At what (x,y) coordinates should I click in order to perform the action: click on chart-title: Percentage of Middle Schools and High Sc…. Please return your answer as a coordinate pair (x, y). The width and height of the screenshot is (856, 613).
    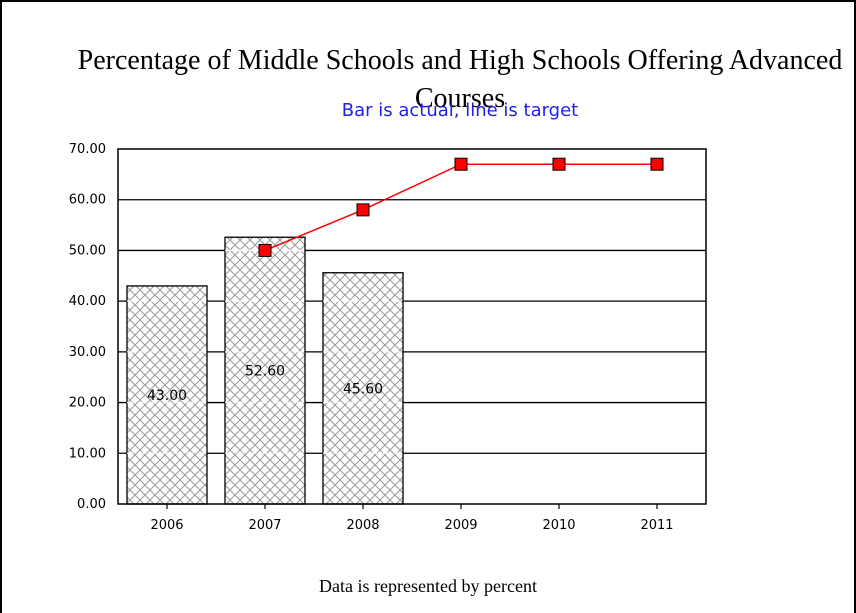
    Looking at the image, I should click on (460, 79).